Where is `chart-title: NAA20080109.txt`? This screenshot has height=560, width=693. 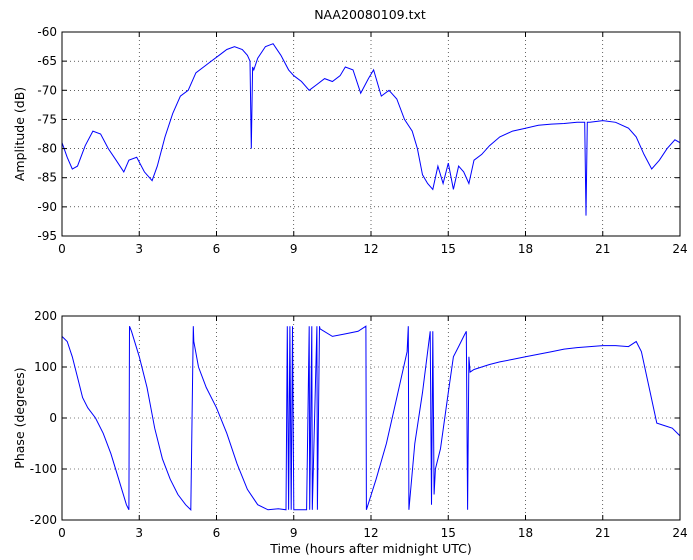
chart-title: NAA20080109.txt is located at coordinates (370, 14).